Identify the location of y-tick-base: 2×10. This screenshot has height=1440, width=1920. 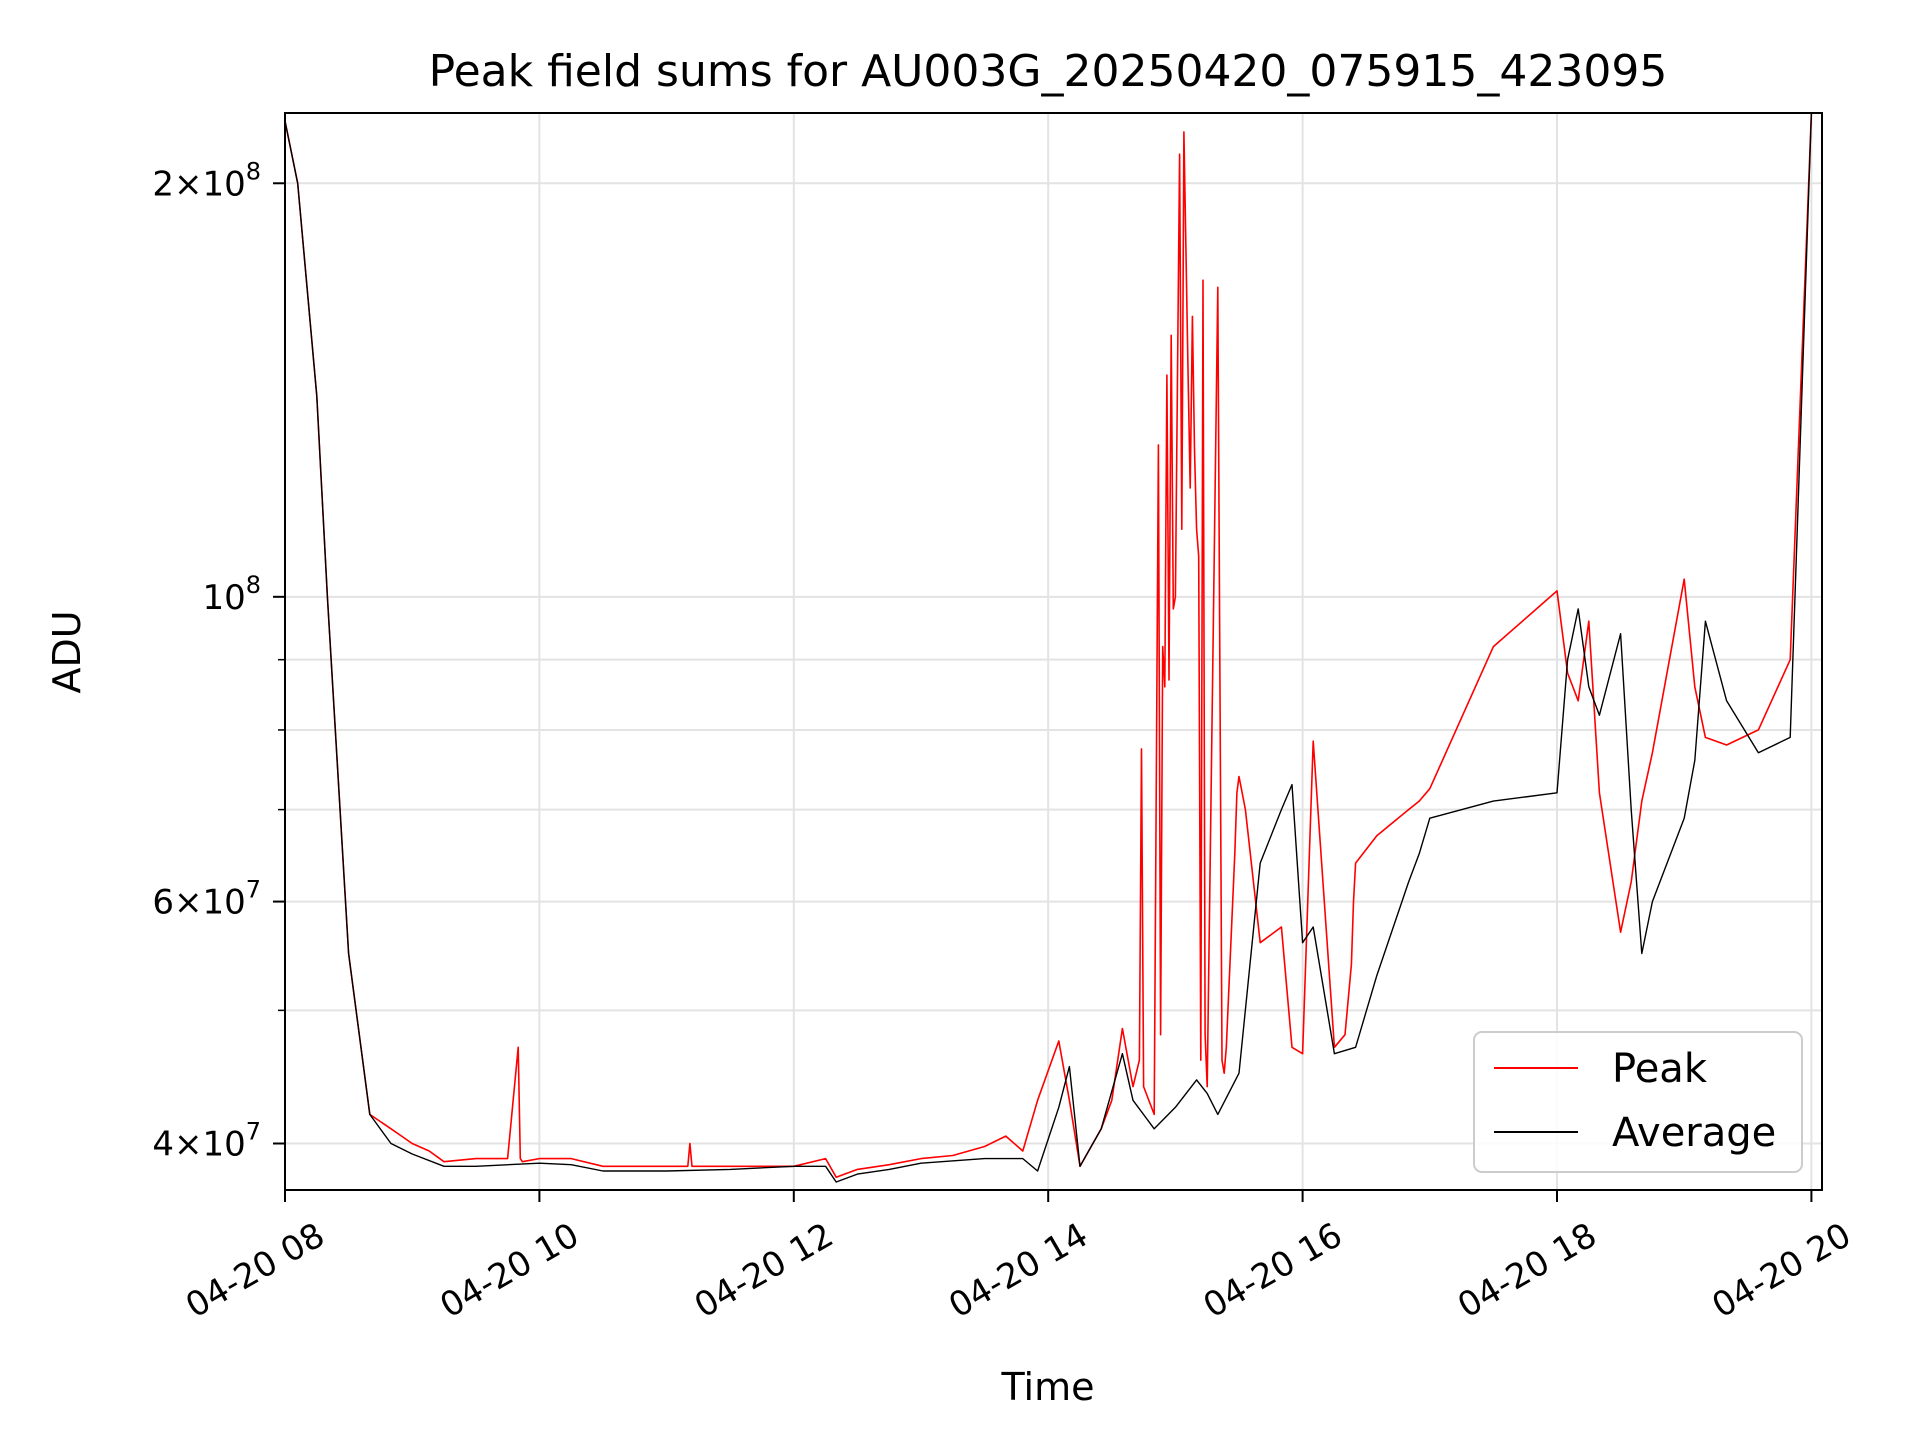
(198, 184).